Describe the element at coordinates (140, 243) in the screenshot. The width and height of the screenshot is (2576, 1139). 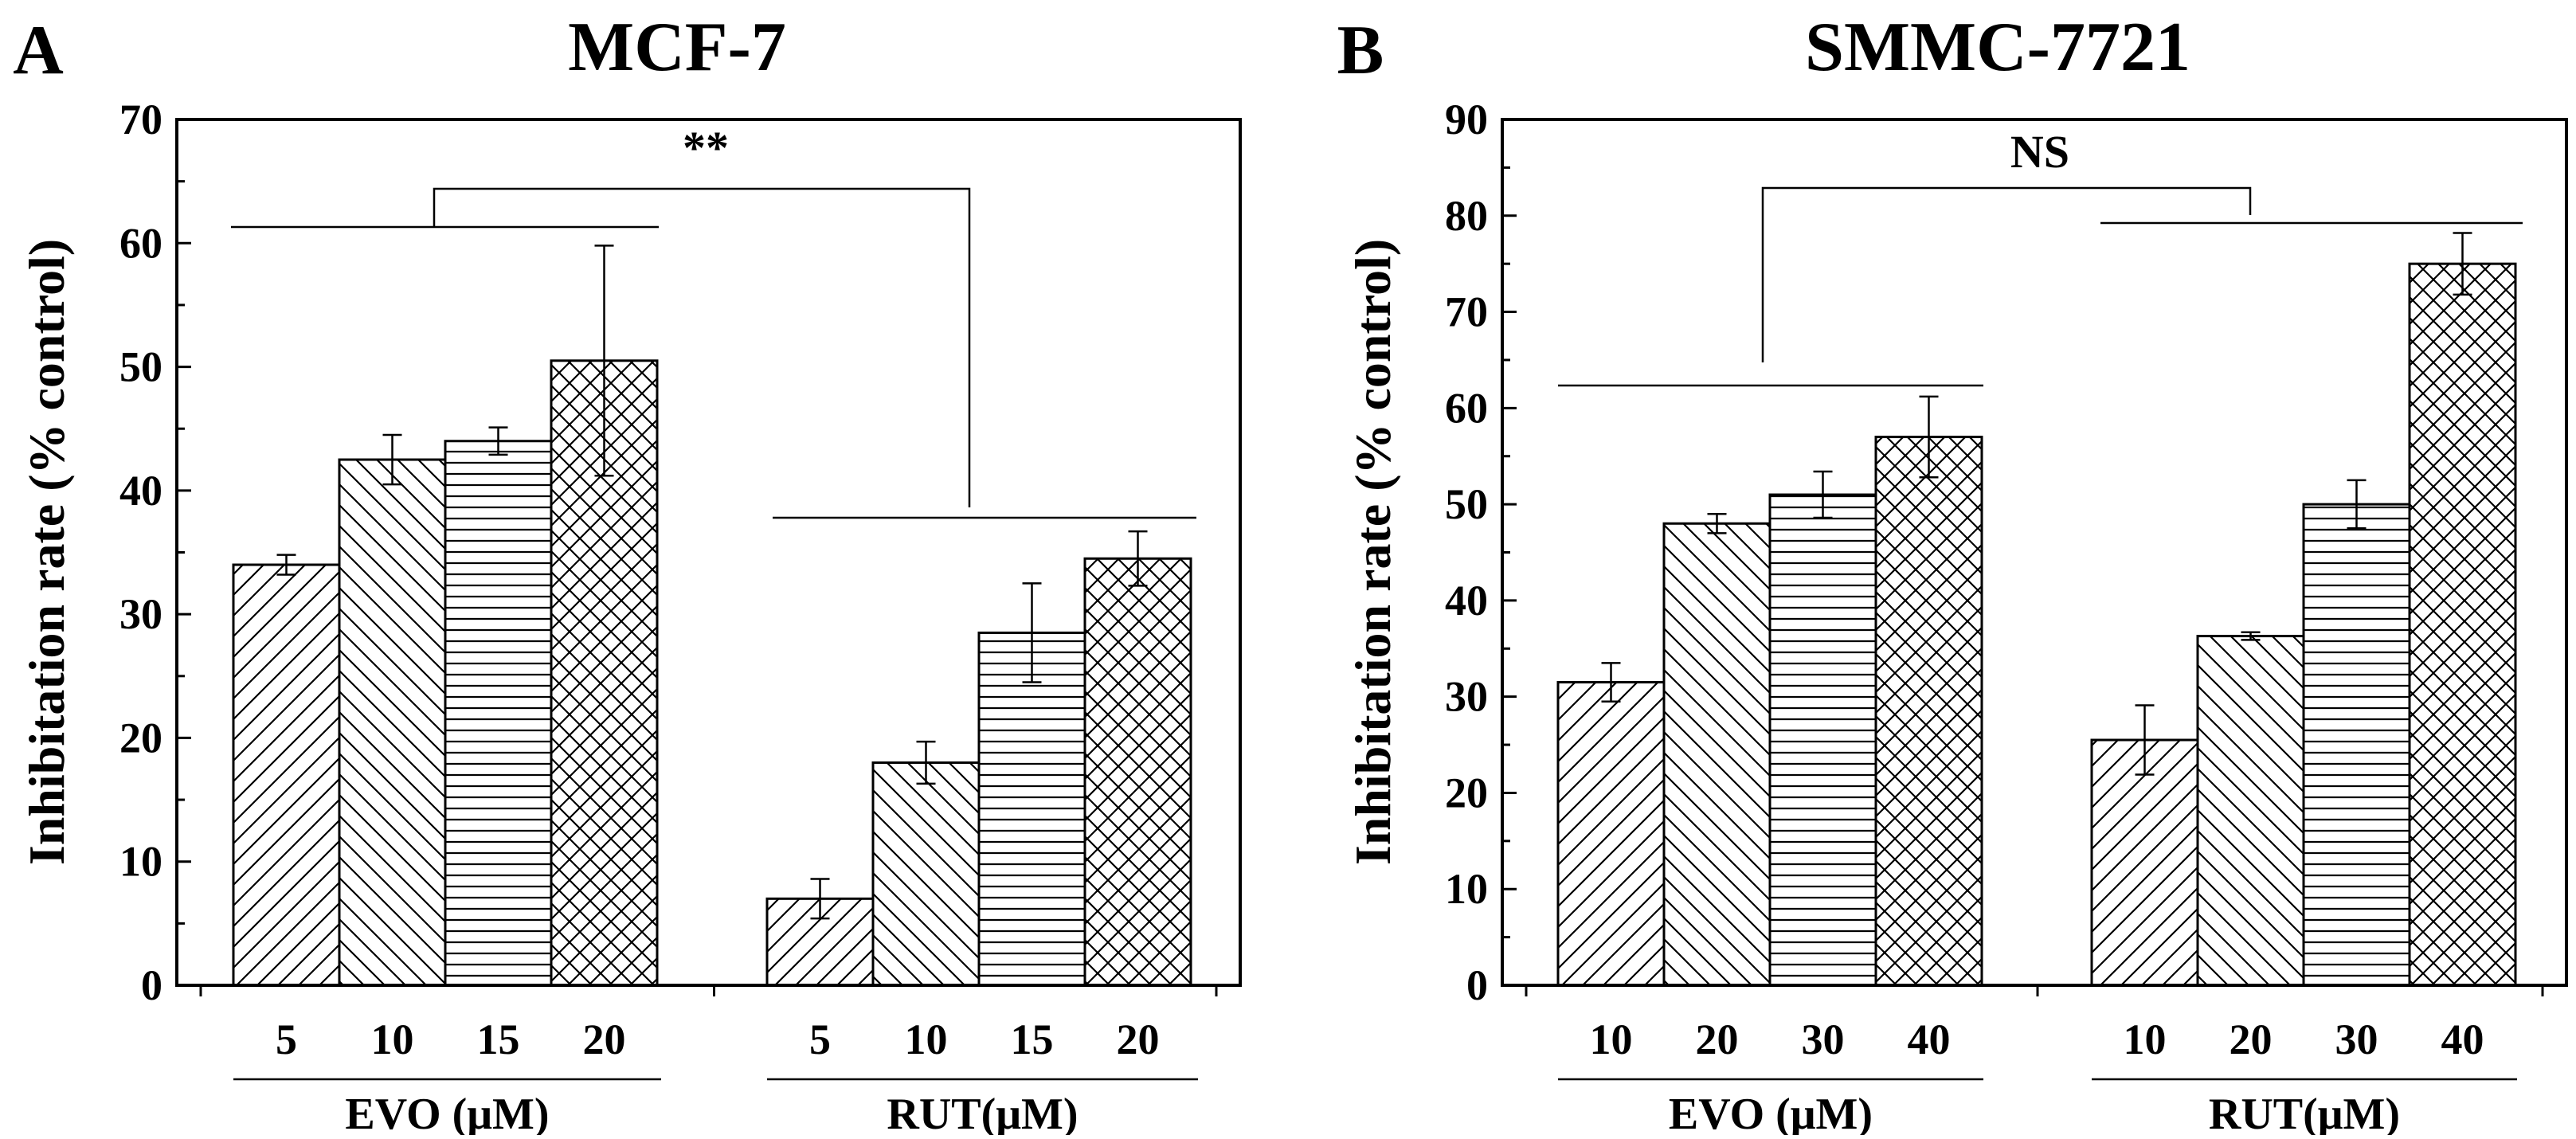
I see `panel-a-y-tick-label: 60` at that location.